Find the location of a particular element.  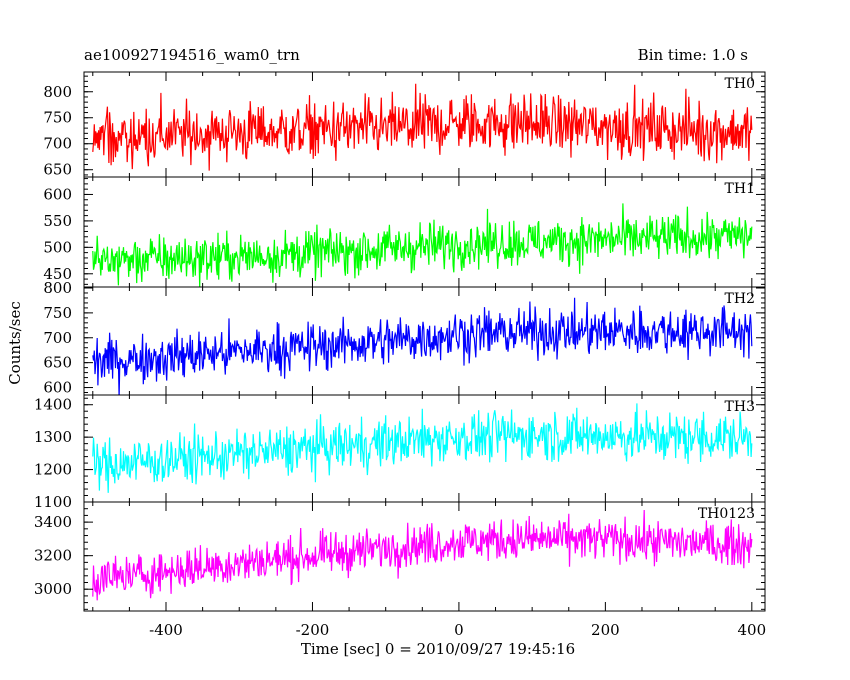

y-tick-label: 1400 is located at coordinates (53, 405).